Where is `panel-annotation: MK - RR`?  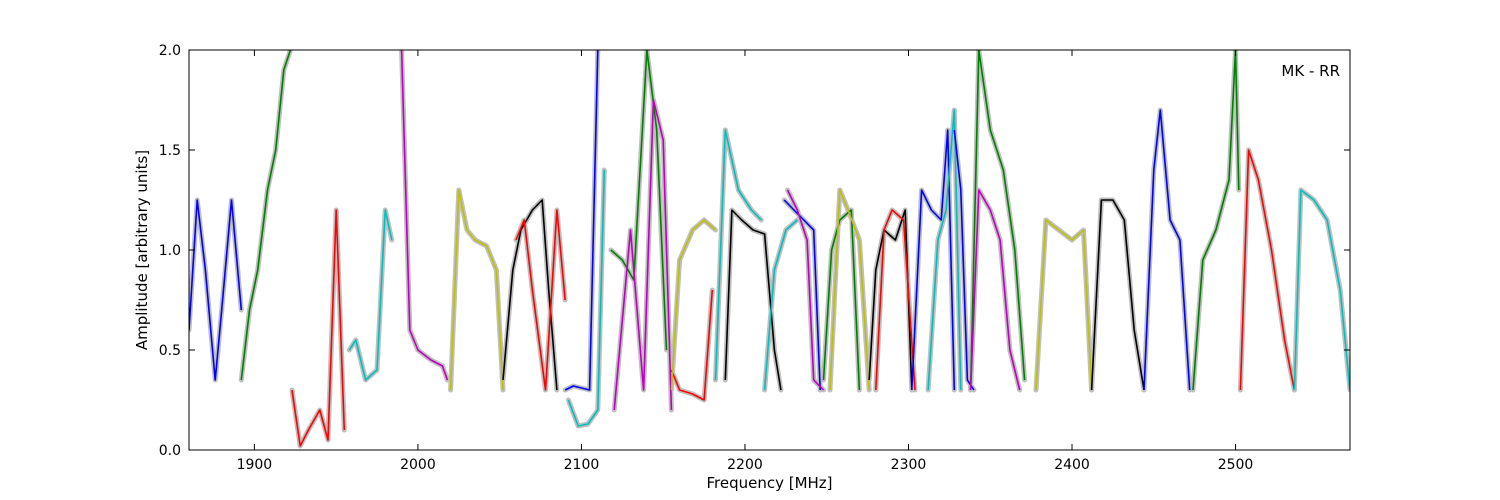 panel-annotation: MK - RR is located at coordinates (1310, 71).